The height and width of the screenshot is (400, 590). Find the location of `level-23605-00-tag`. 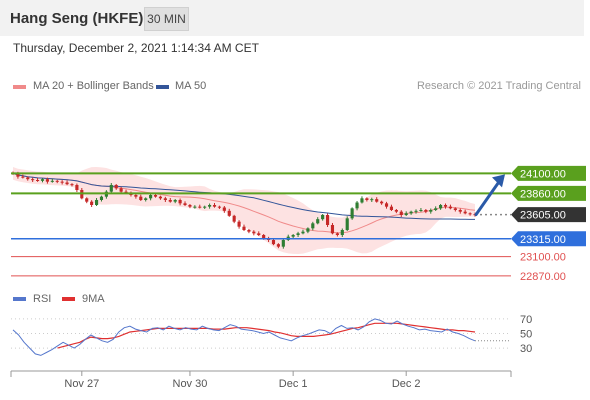

level-23605-00-tag is located at coordinates (548, 215).